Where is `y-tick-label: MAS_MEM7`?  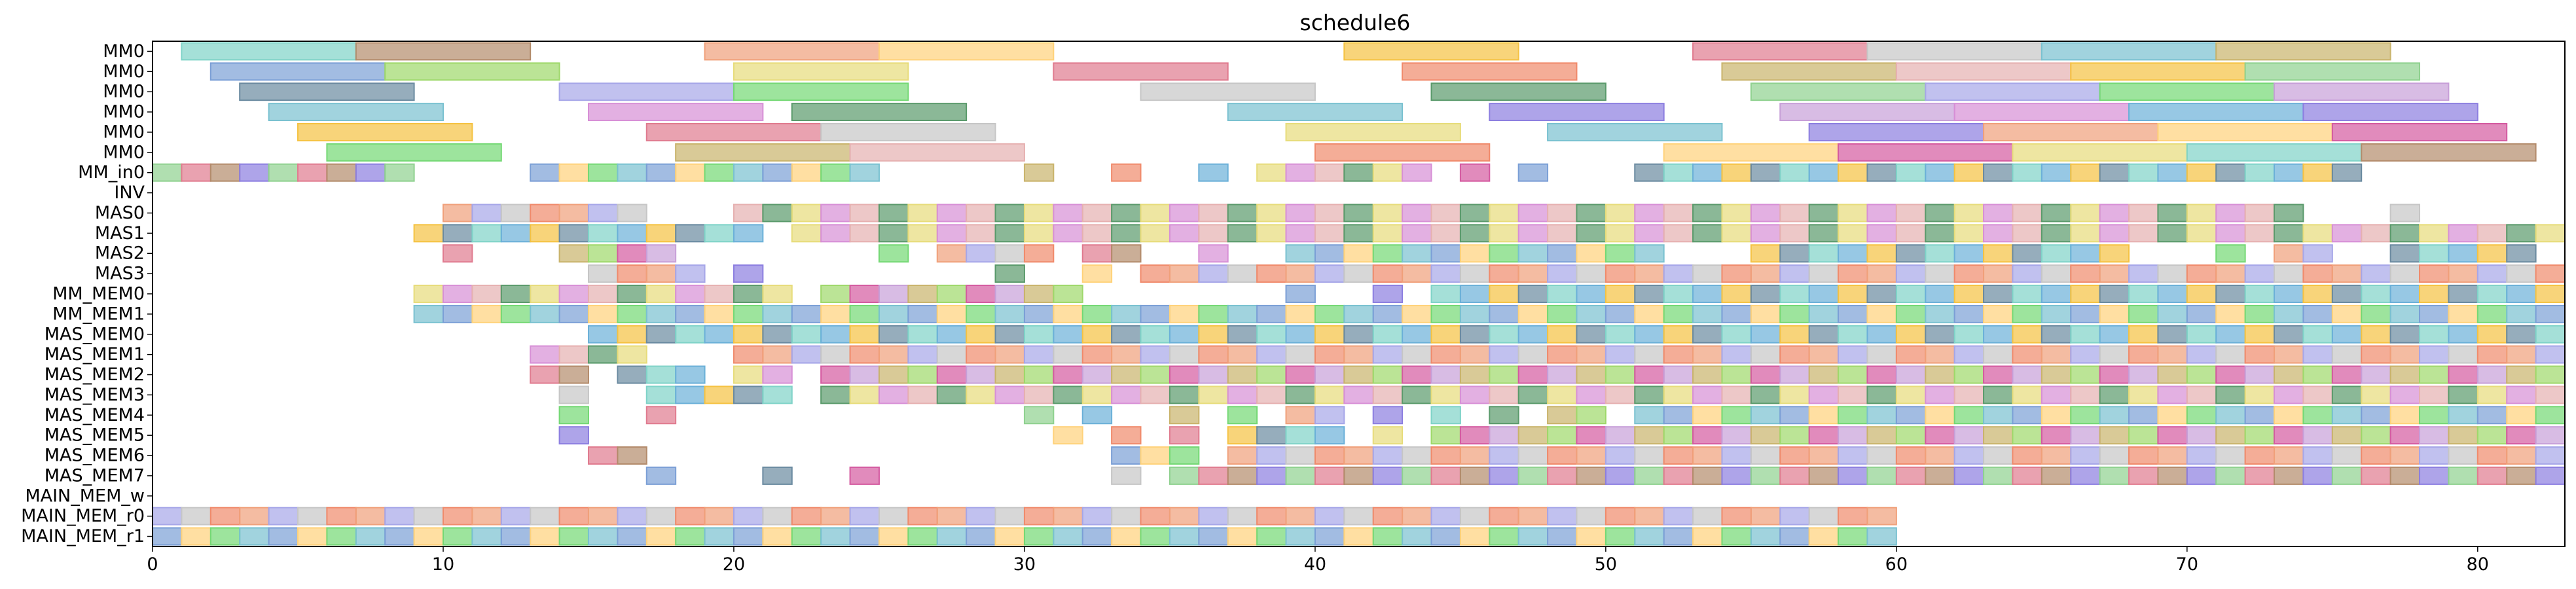
y-tick-label: MAS_MEM7 is located at coordinates (95, 475).